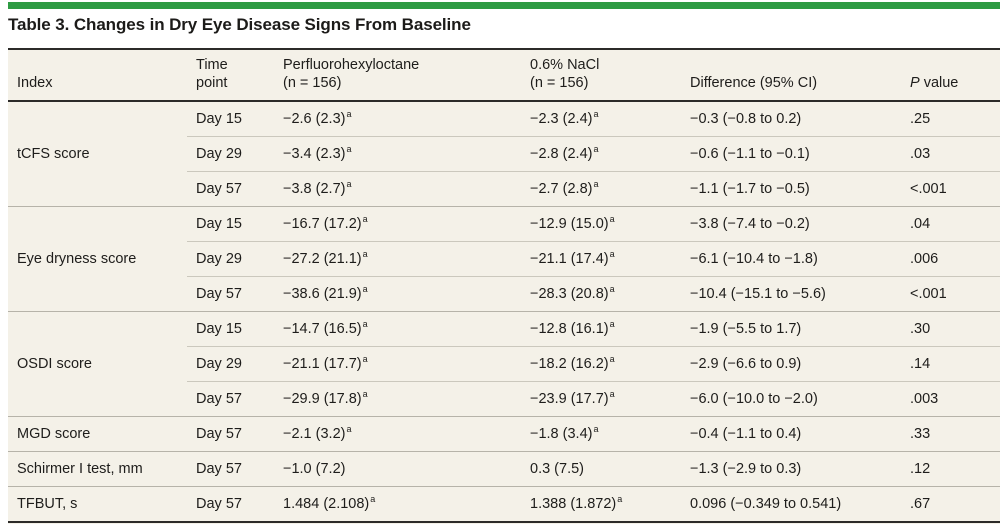 The height and width of the screenshot is (524, 1008). What do you see at coordinates (212, 65) in the screenshot?
I see `col-header-time-line1: Time` at bounding box center [212, 65].